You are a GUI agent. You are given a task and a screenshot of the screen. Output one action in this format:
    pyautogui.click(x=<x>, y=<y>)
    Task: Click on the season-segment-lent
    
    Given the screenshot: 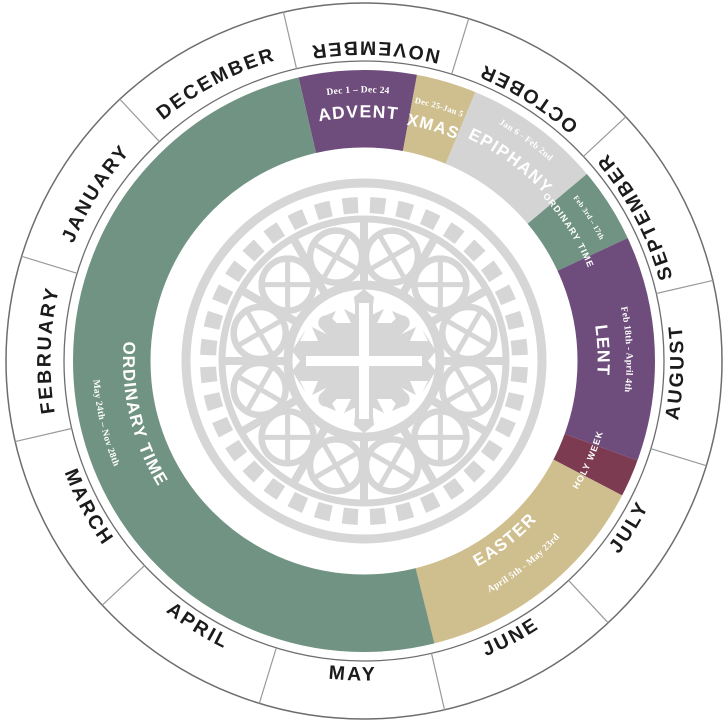 What is the action you would take?
    pyautogui.click(x=606, y=349)
    